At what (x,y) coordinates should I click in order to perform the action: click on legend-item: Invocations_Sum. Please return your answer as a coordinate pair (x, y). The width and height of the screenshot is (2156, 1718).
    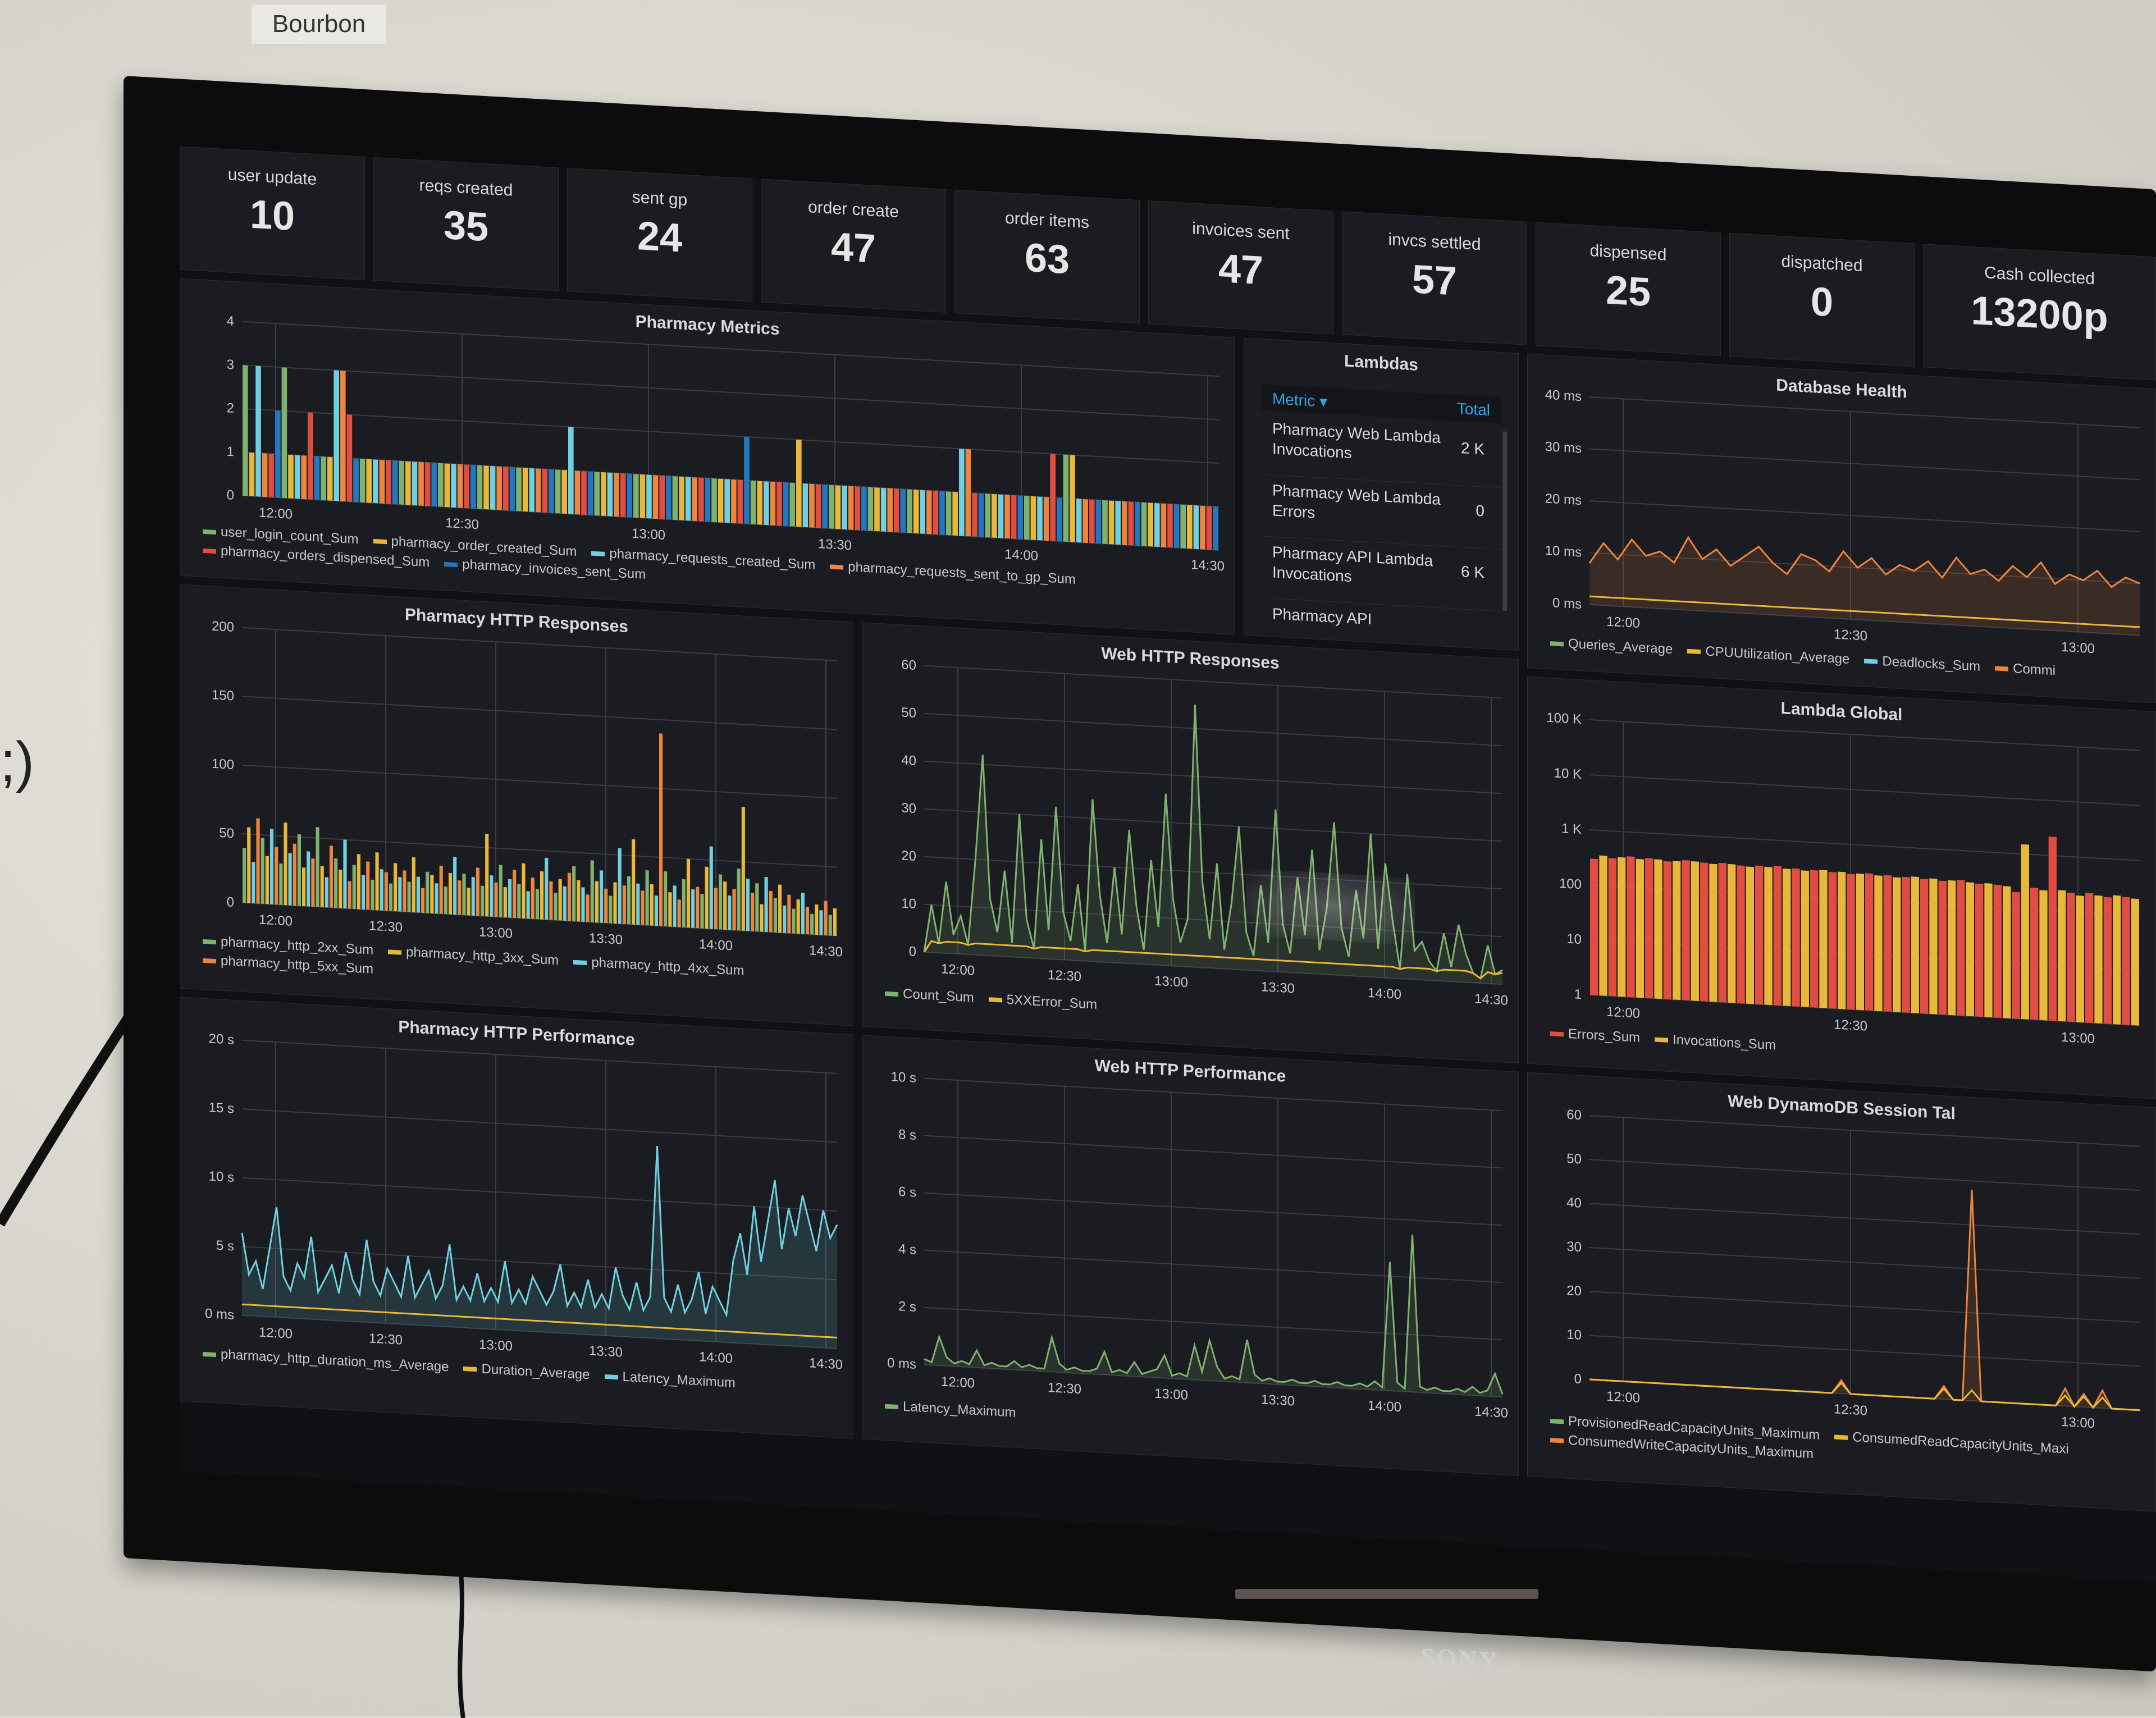
    Looking at the image, I should click on (1715, 1042).